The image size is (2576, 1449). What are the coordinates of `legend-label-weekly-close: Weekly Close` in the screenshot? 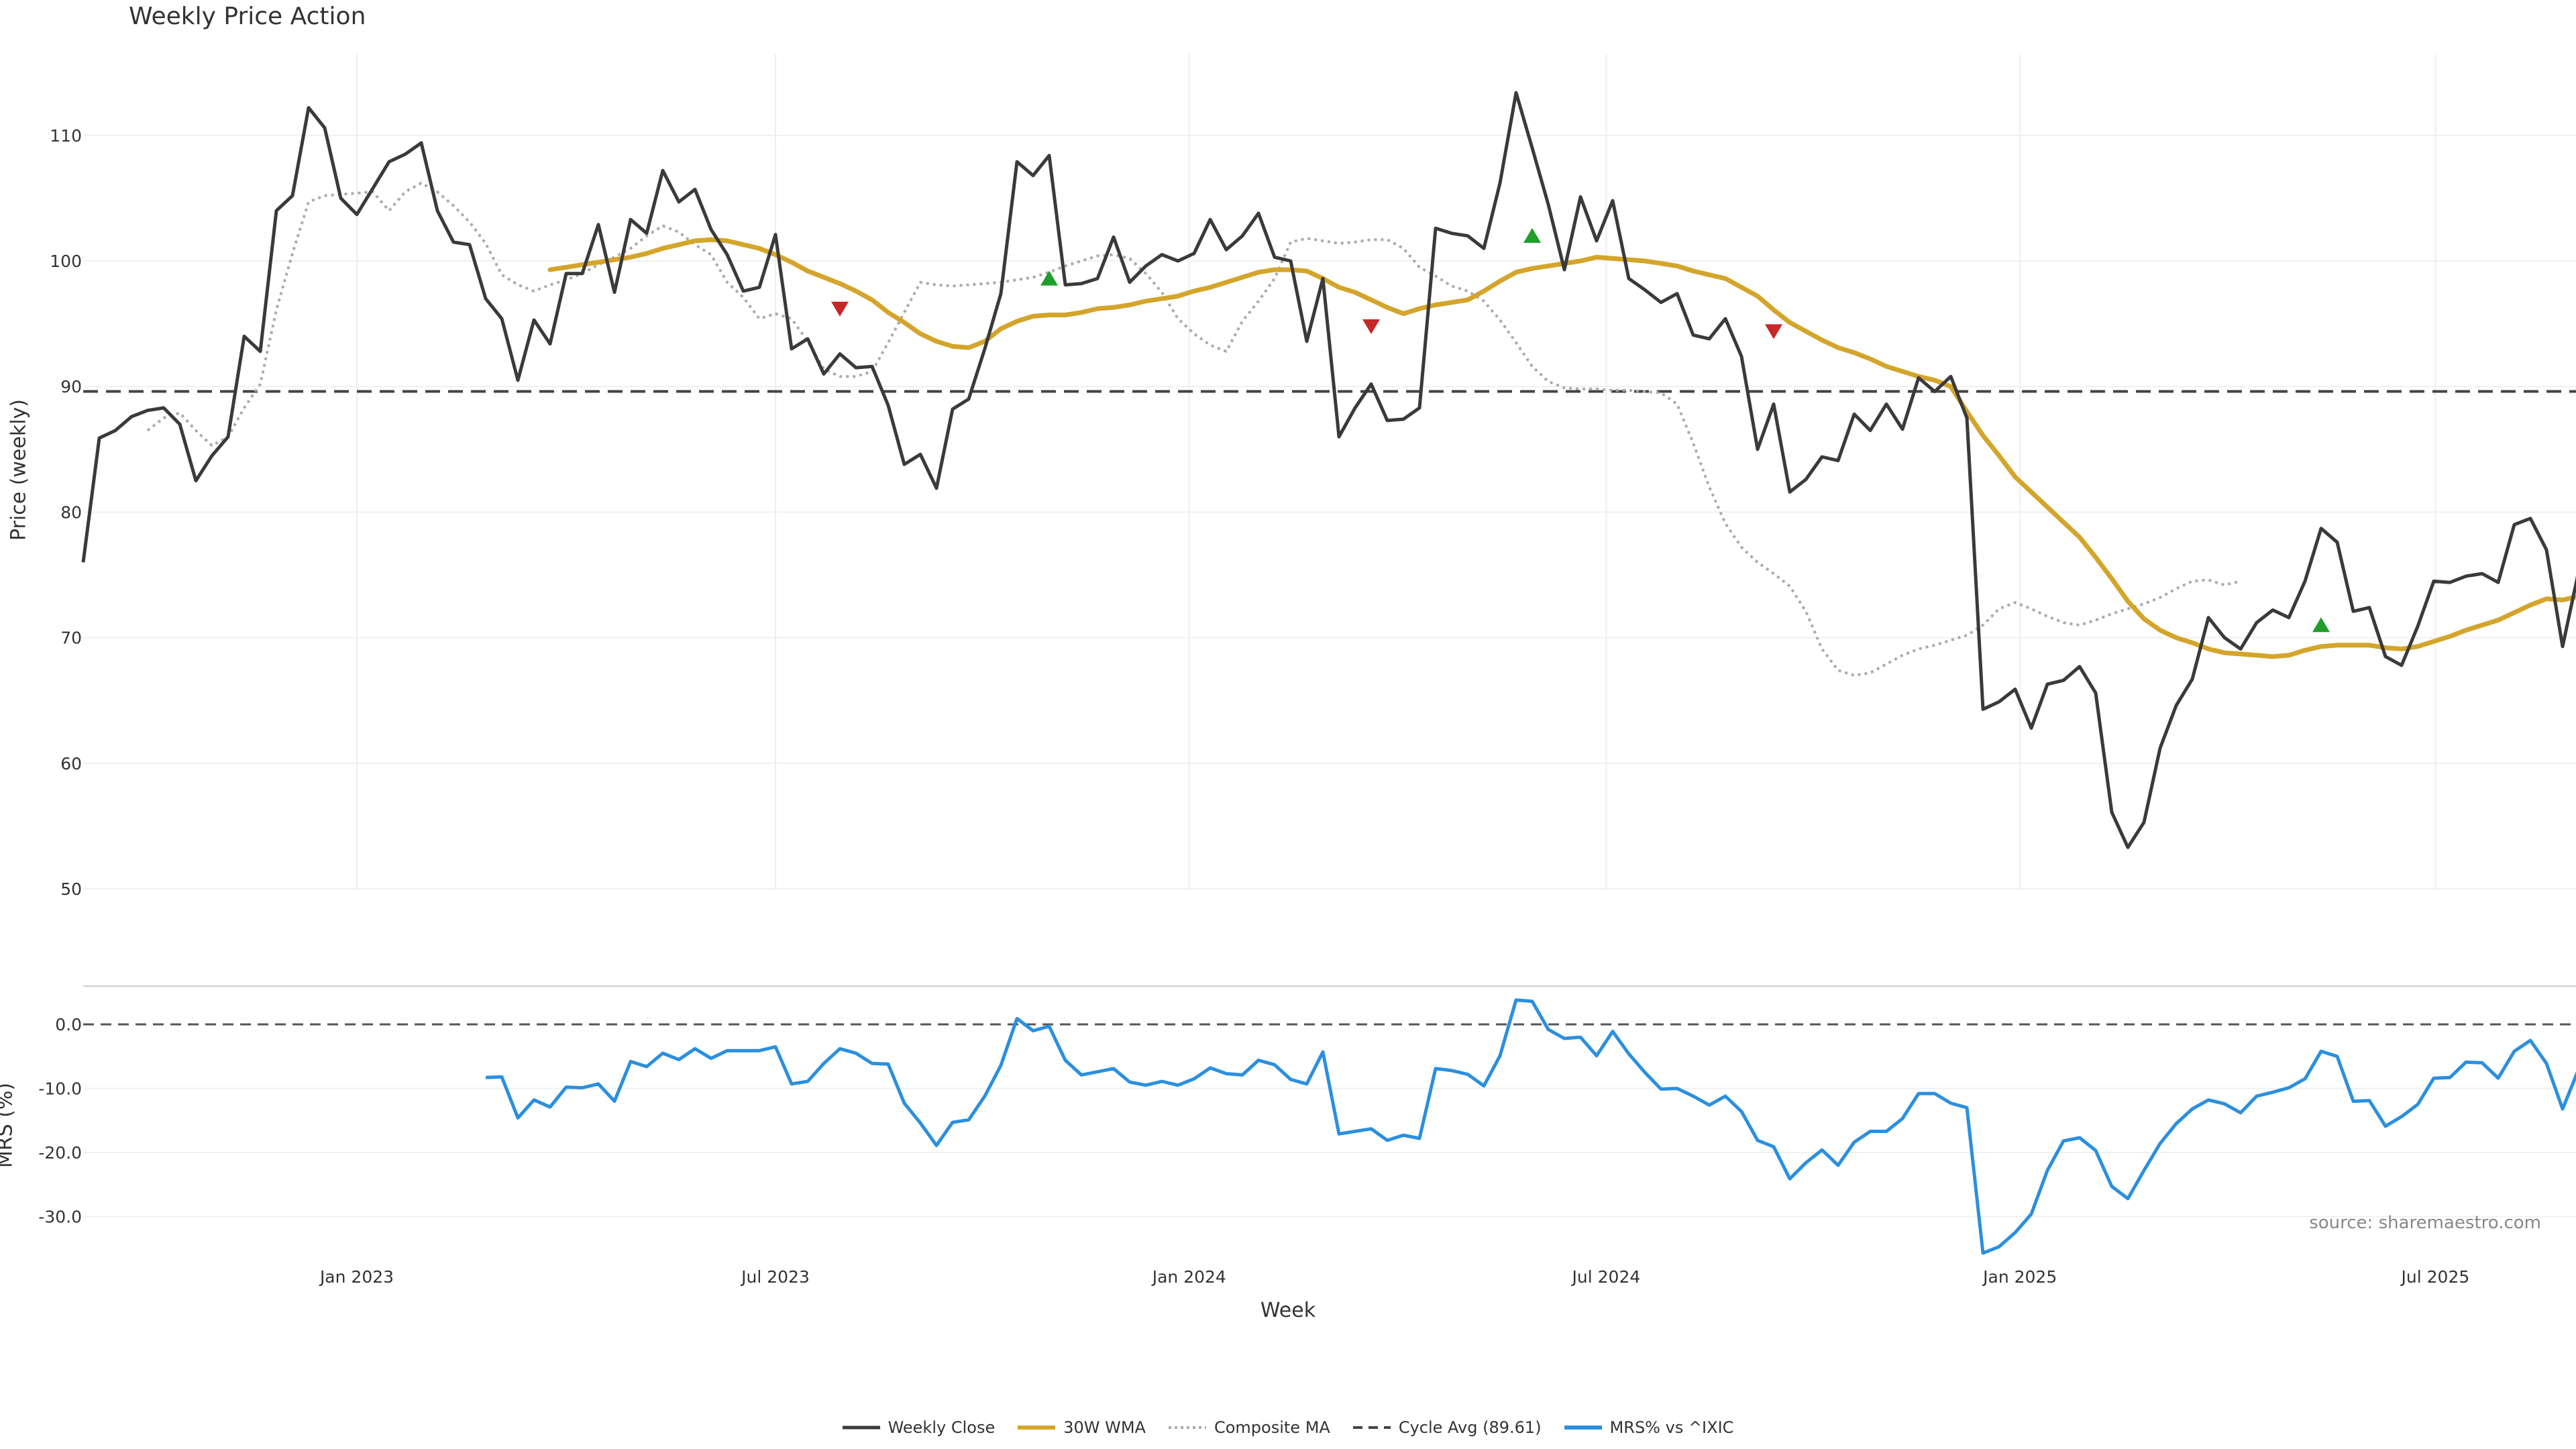 It's located at (942, 1427).